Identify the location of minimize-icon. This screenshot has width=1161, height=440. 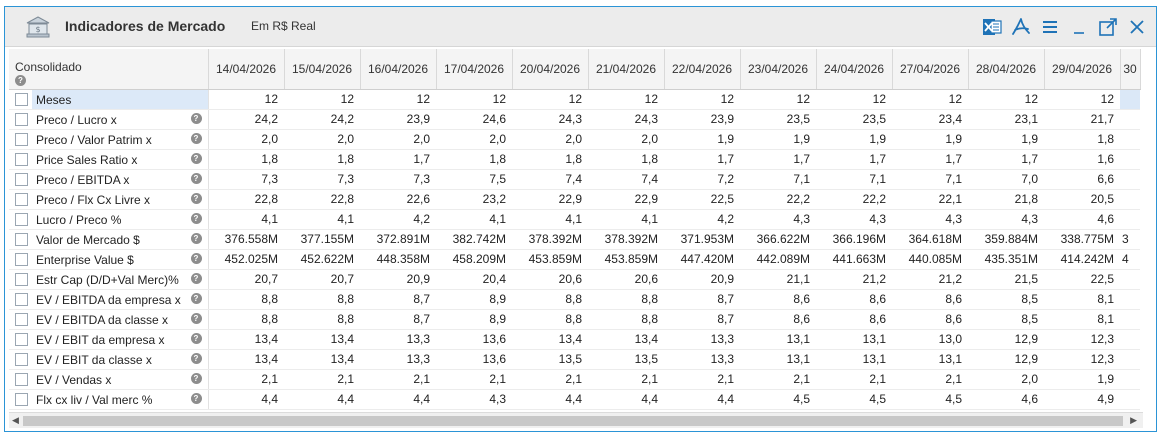
(1079, 27).